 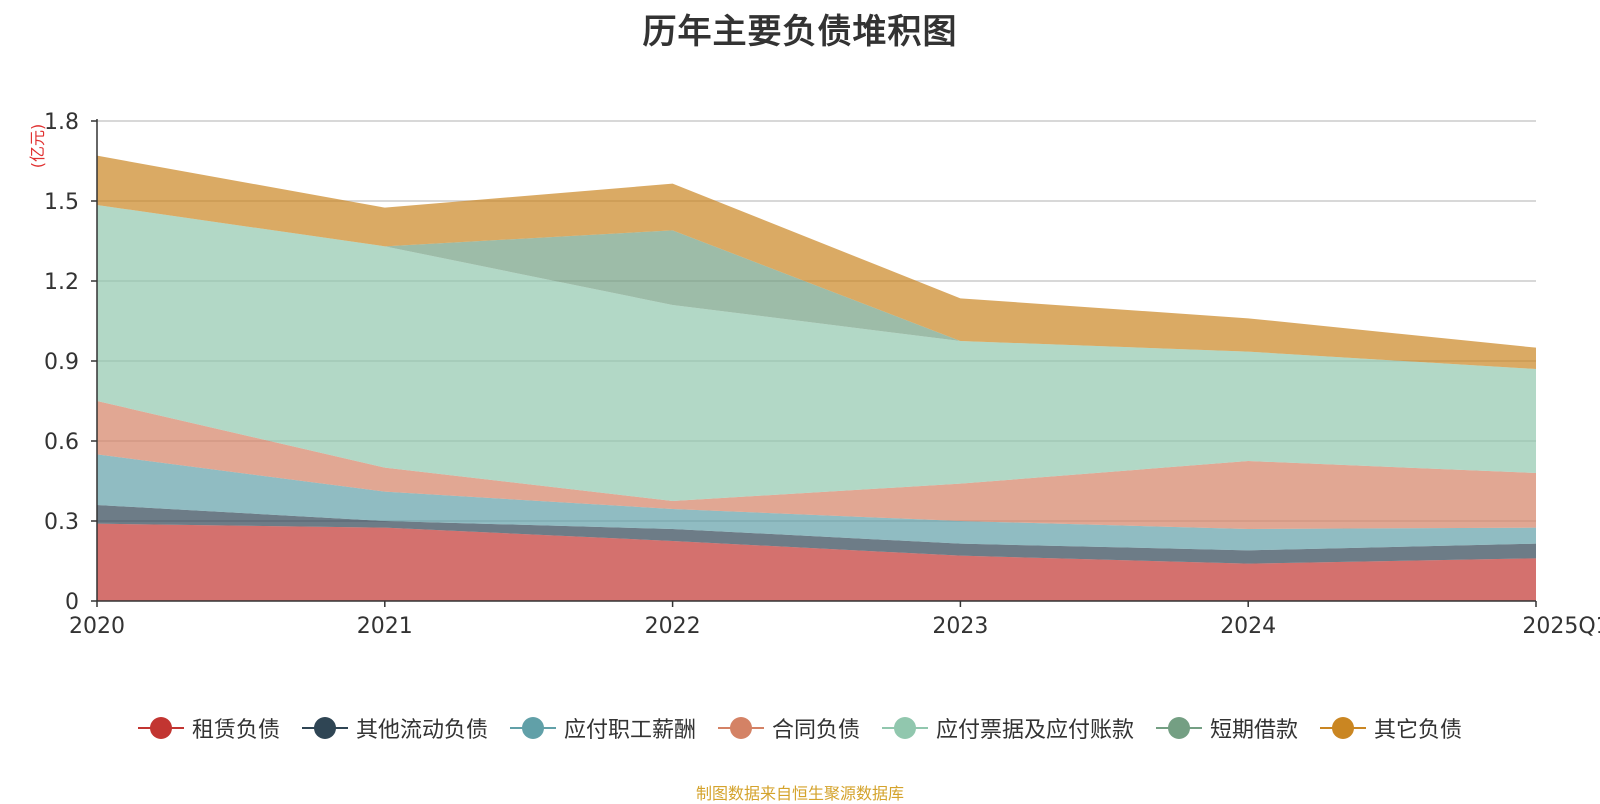 What do you see at coordinates (1254, 730) in the screenshot?
I see `legend-label: 短期借款` at bounding box center [1254, 730].